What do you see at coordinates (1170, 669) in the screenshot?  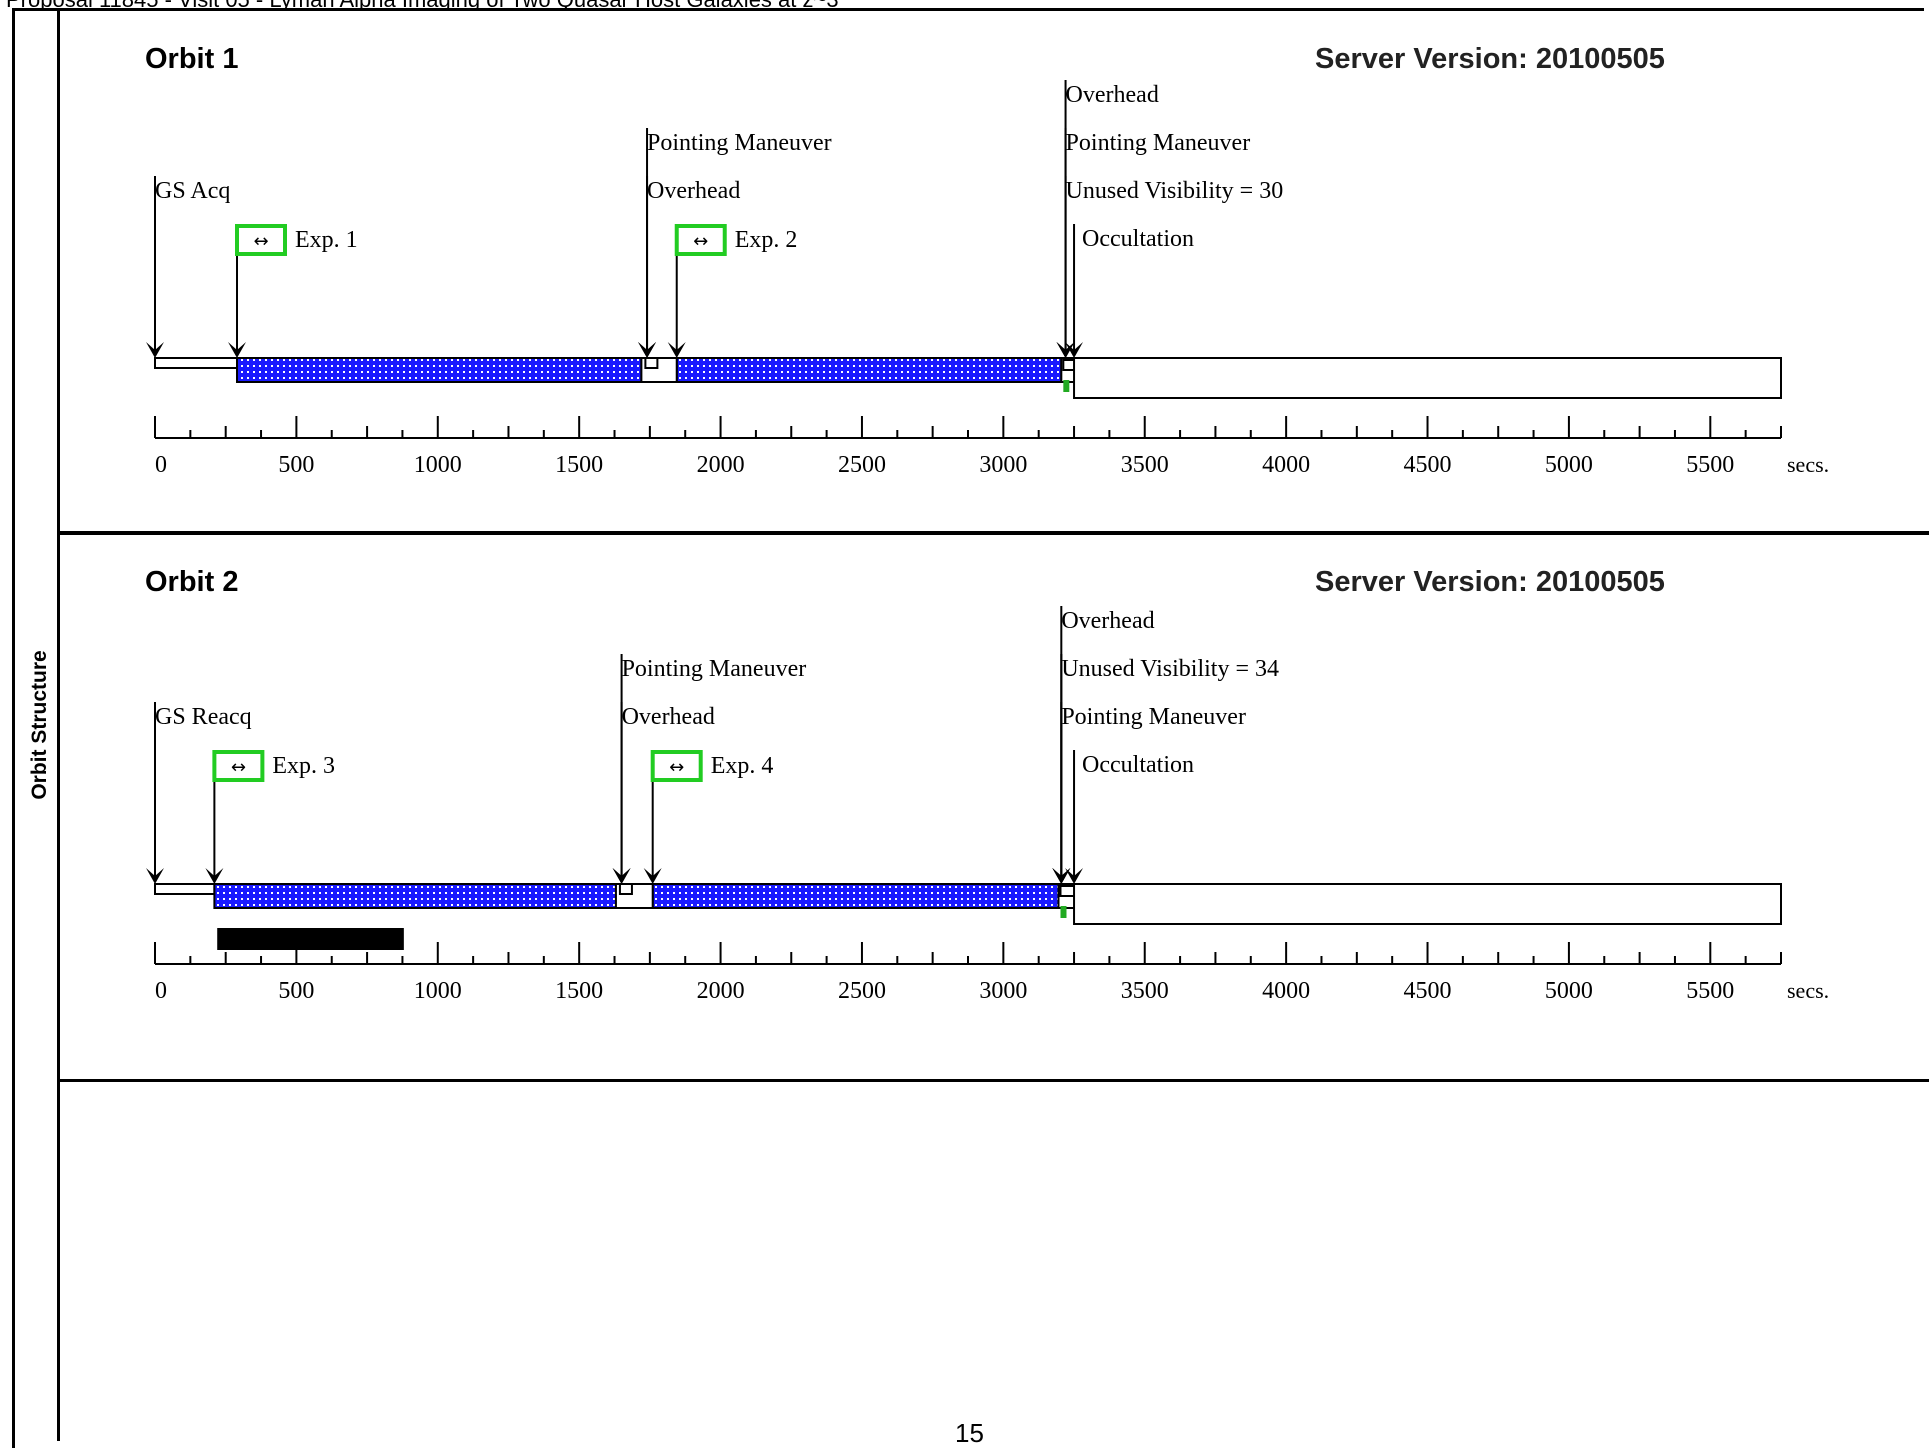 I see `event-label: Unused Visibility = 34` at bounding box center [1170, 669].